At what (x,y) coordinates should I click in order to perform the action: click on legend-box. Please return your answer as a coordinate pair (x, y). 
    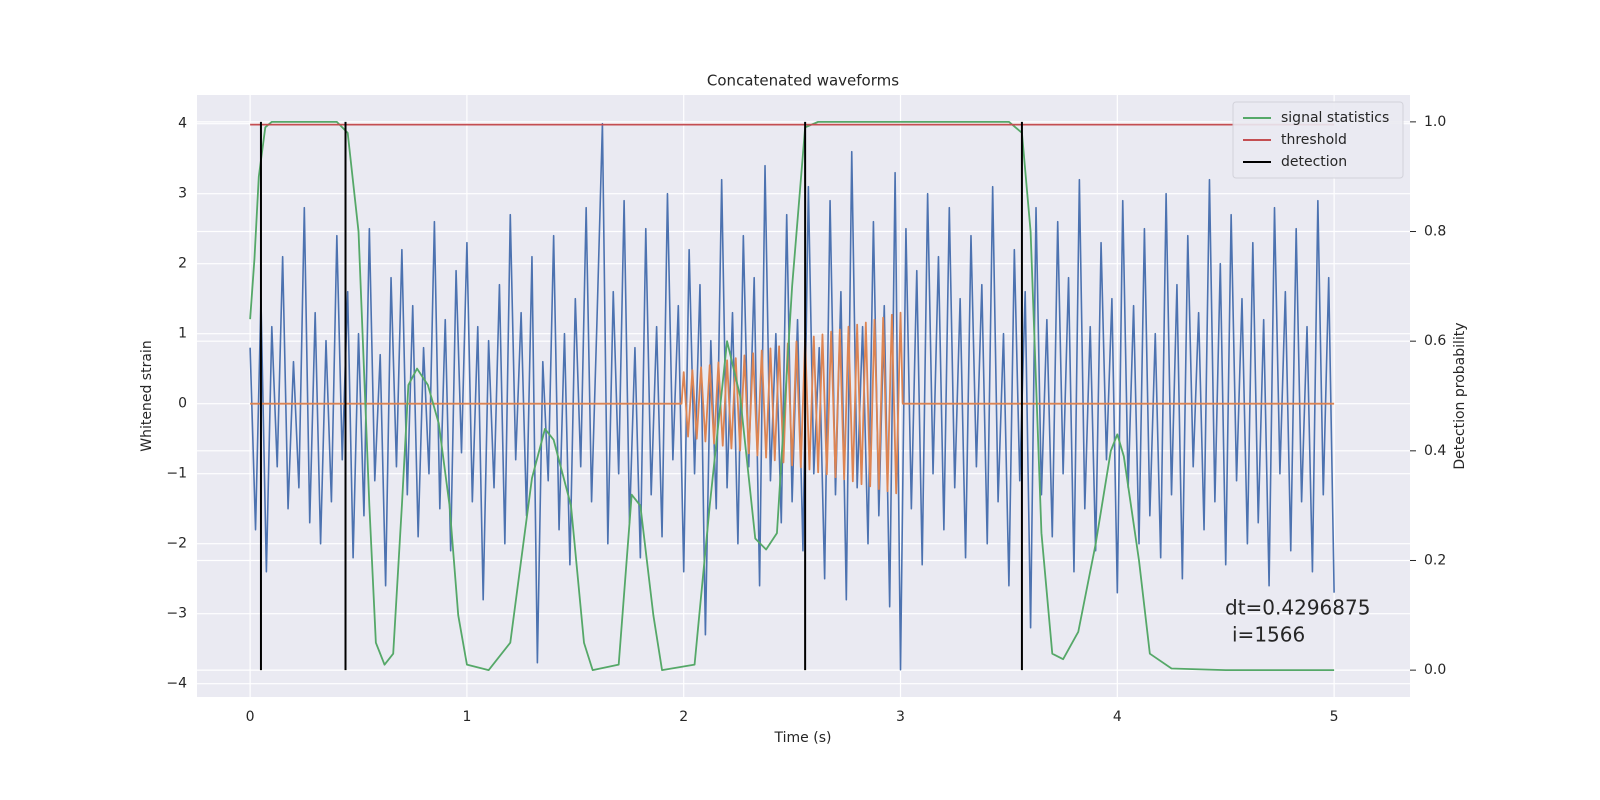
    Looking at the image, I should click on (1318, 140).